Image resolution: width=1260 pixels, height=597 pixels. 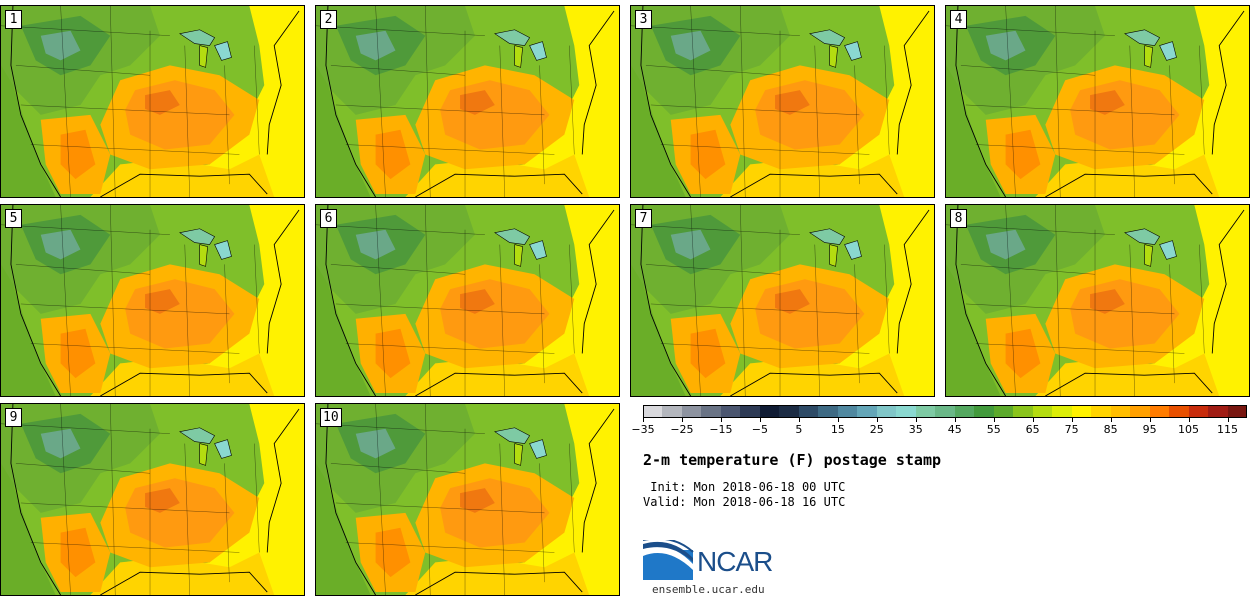 I want to click on colorbar-frame, so click(x=945, y=411).